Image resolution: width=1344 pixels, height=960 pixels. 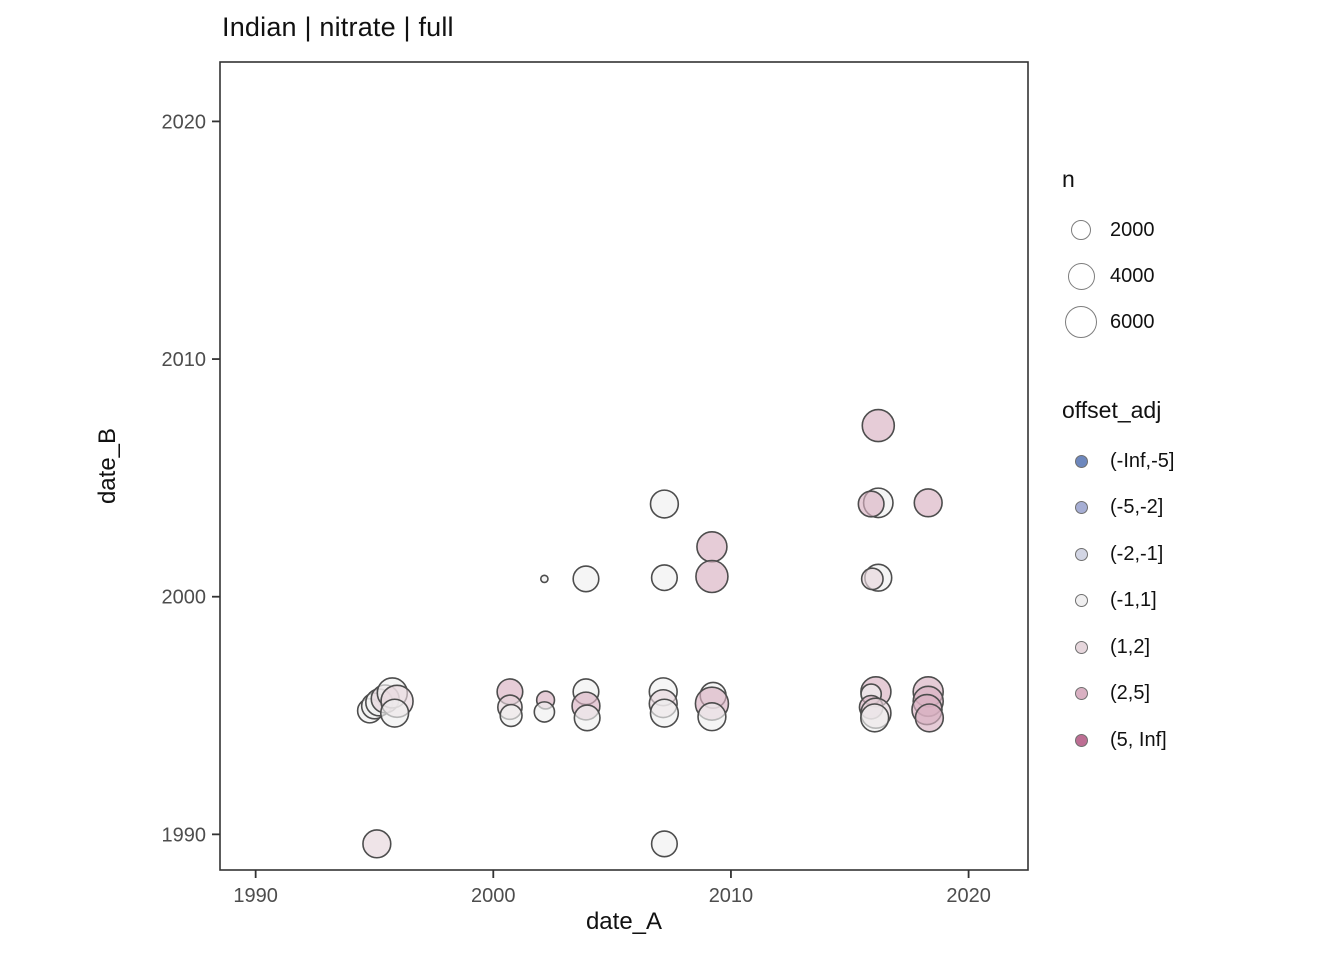 What do you see at coordinates (1197, 601) in the screenshot?
I see `legend-color-item: (-1,1]` at bounding box center [1197, 601].